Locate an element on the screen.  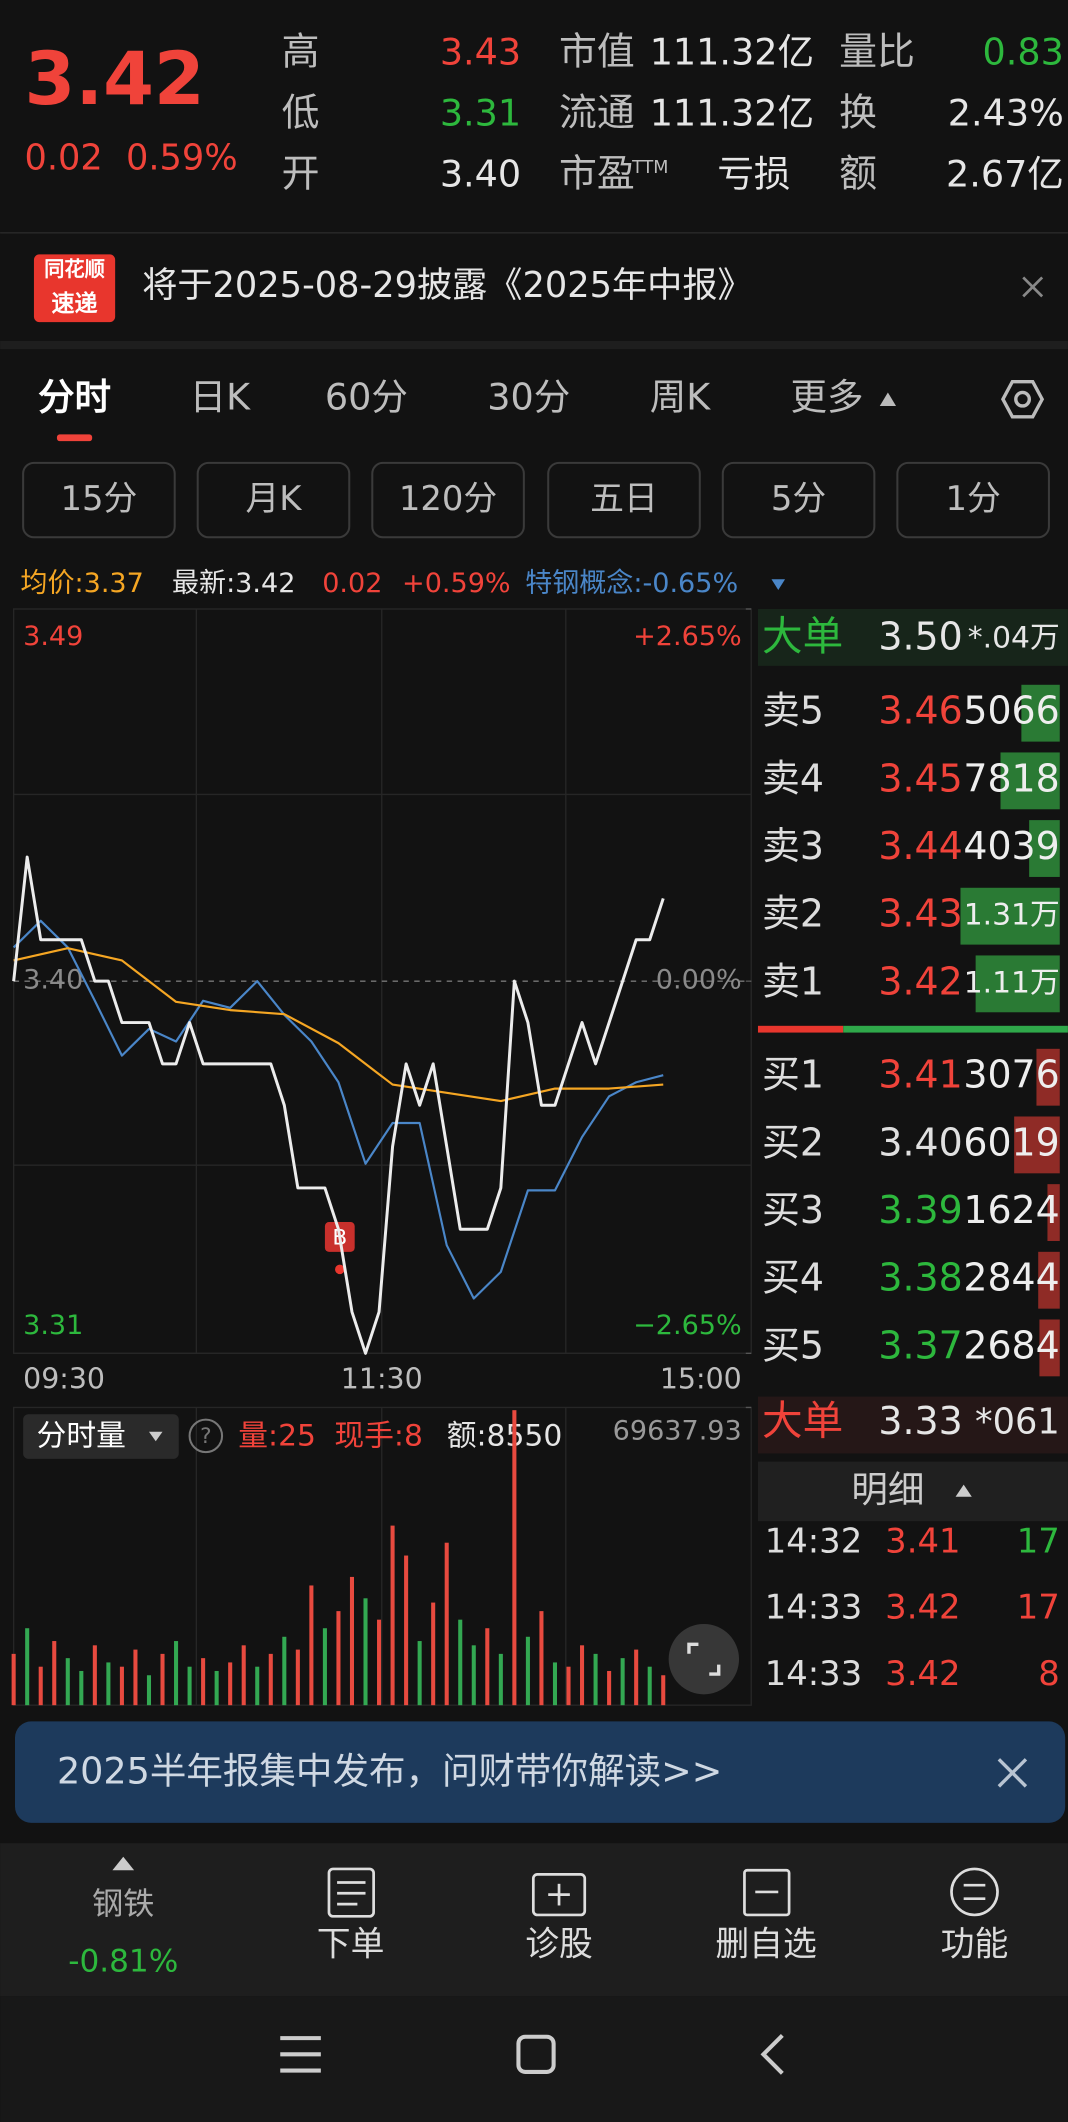
big-order-bg is located at coordinates (912, 637).